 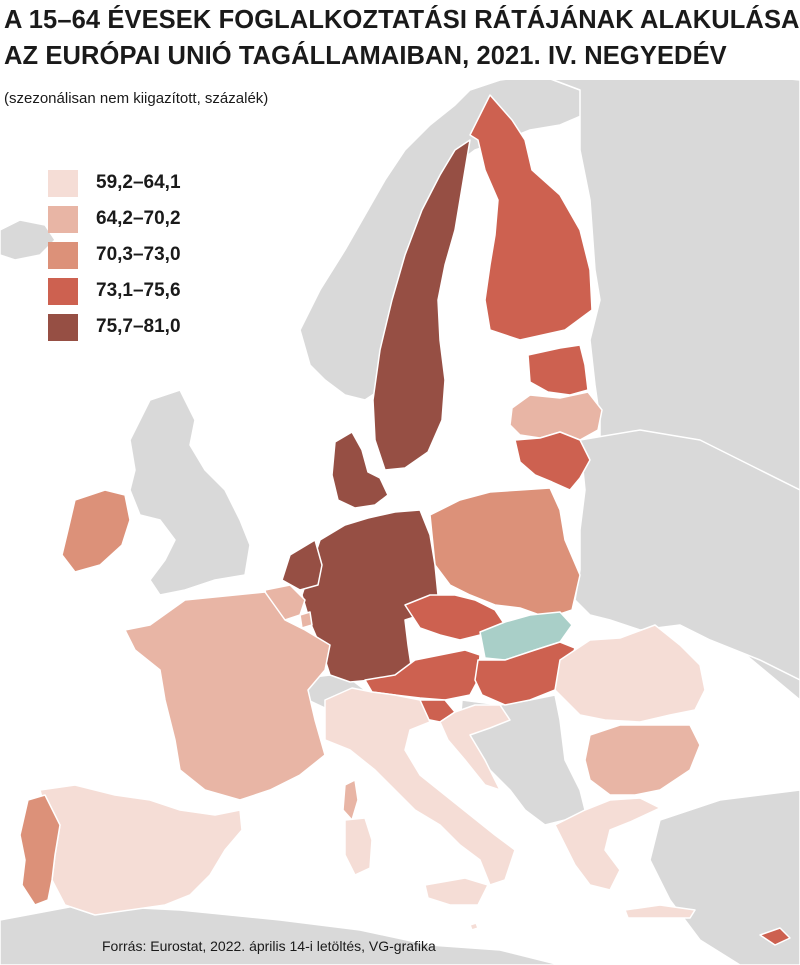 What do you see at coordinates (456, 891) in the screenshot?
I see `country-sicily` at bounding box center [456, 891].